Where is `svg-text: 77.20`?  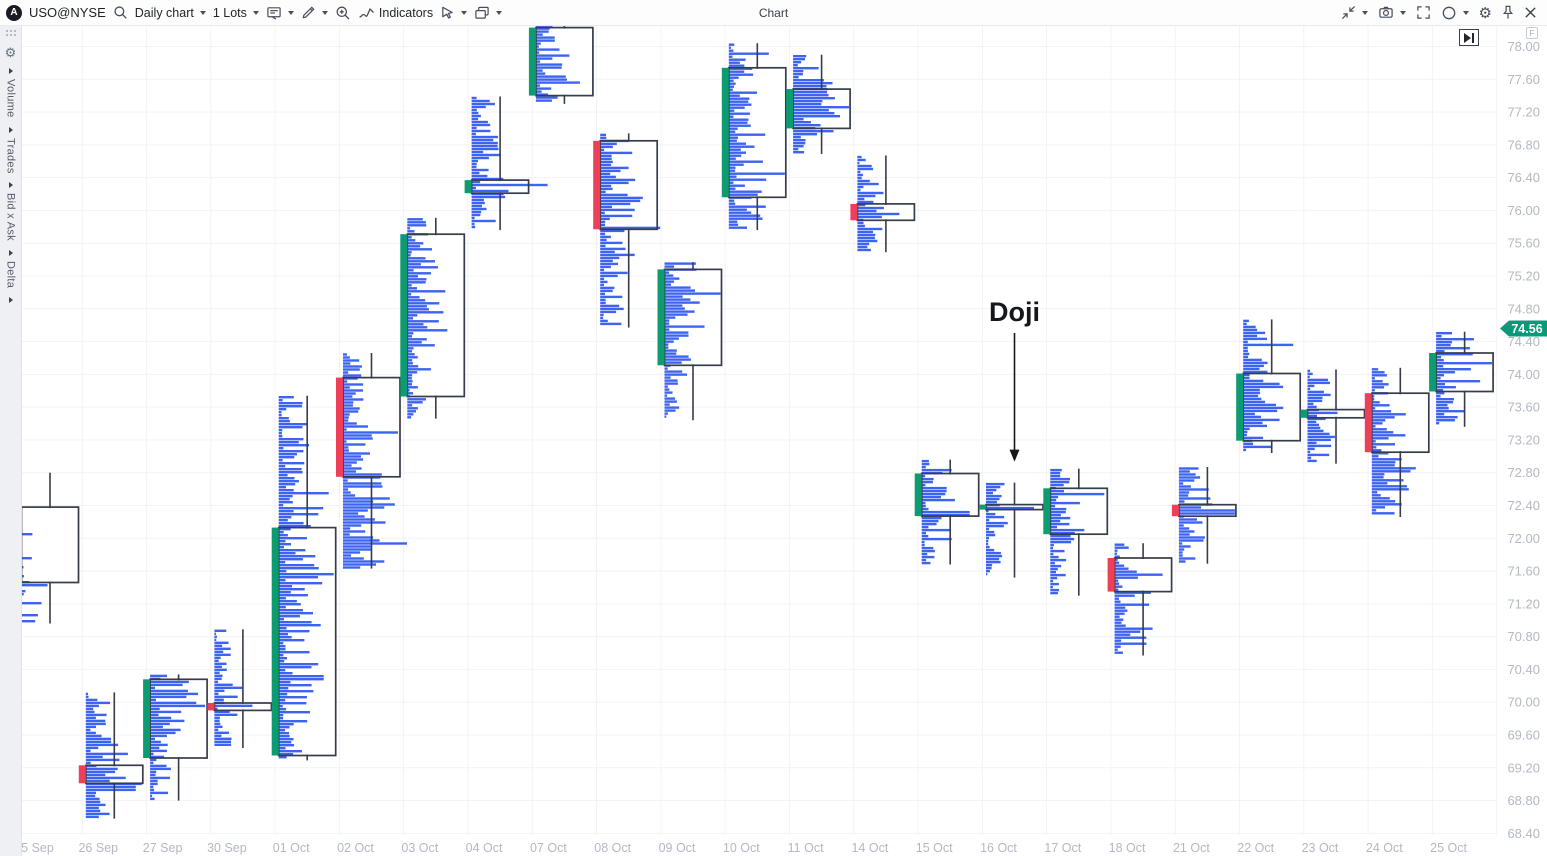 svg-text: 77.20 is located at coordinates (1523, 112).